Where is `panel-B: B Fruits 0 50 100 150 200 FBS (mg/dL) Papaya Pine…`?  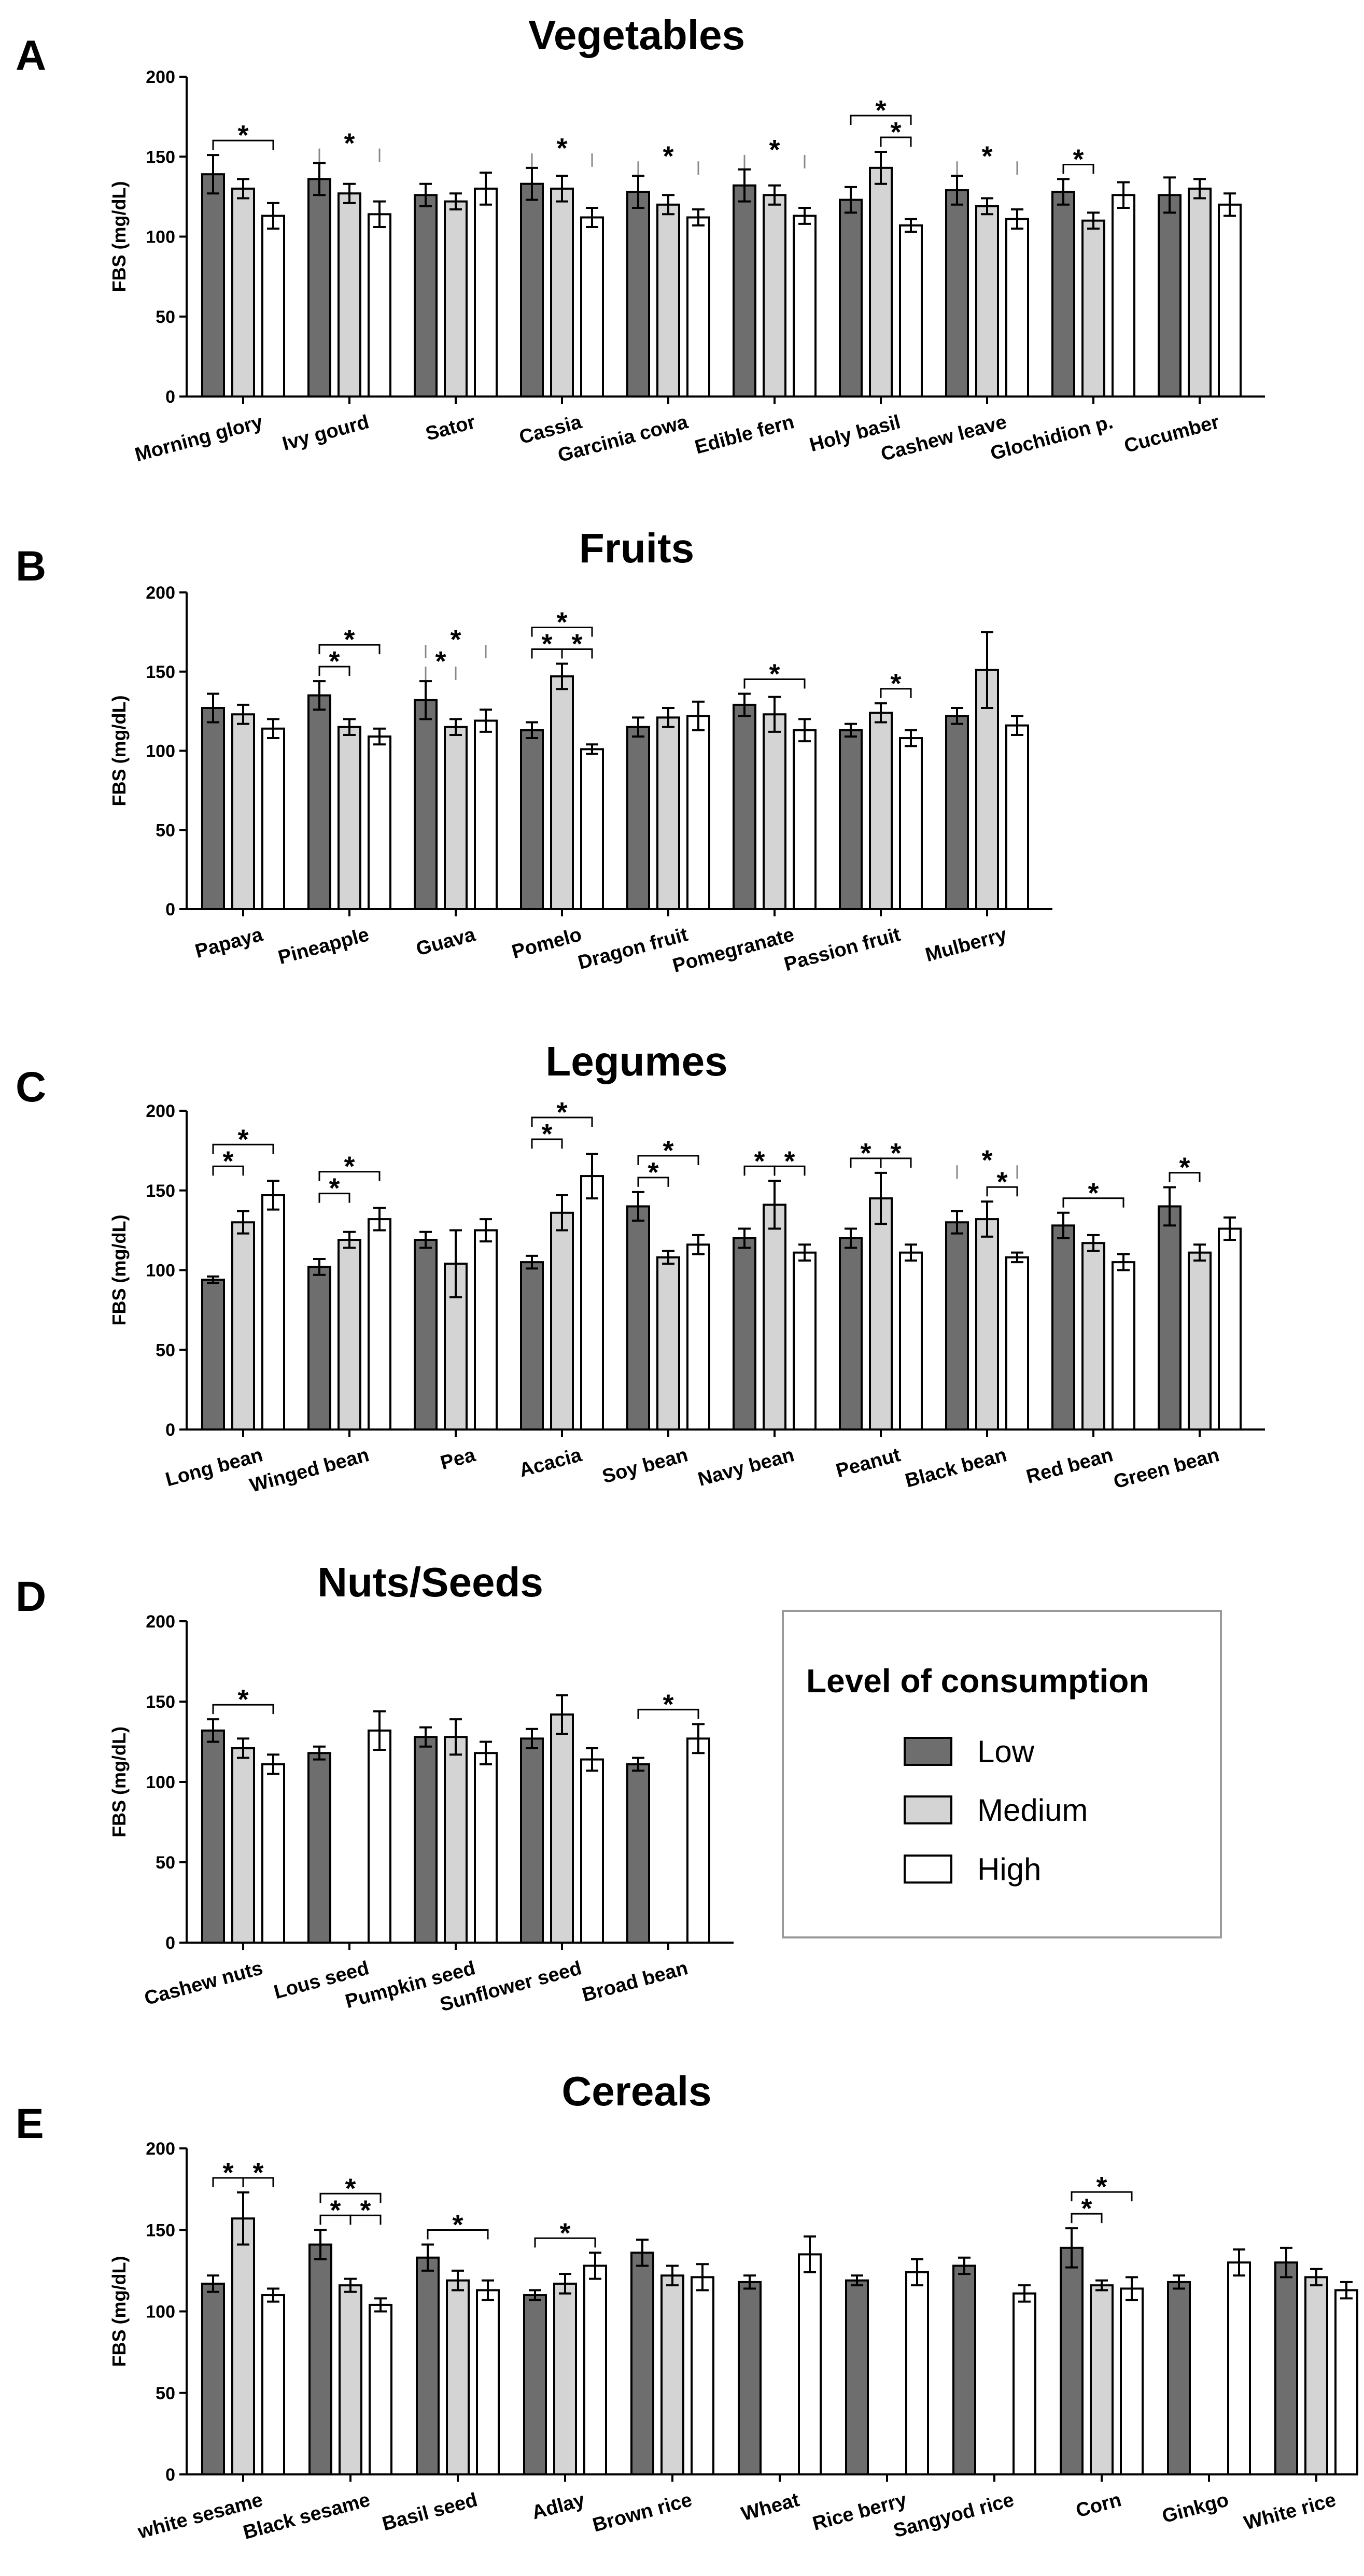 panel-B: B Fruits 0 50 100 150 200 FBS (mg/dL) Papaya Pine… is located at coordinates (534, 751).